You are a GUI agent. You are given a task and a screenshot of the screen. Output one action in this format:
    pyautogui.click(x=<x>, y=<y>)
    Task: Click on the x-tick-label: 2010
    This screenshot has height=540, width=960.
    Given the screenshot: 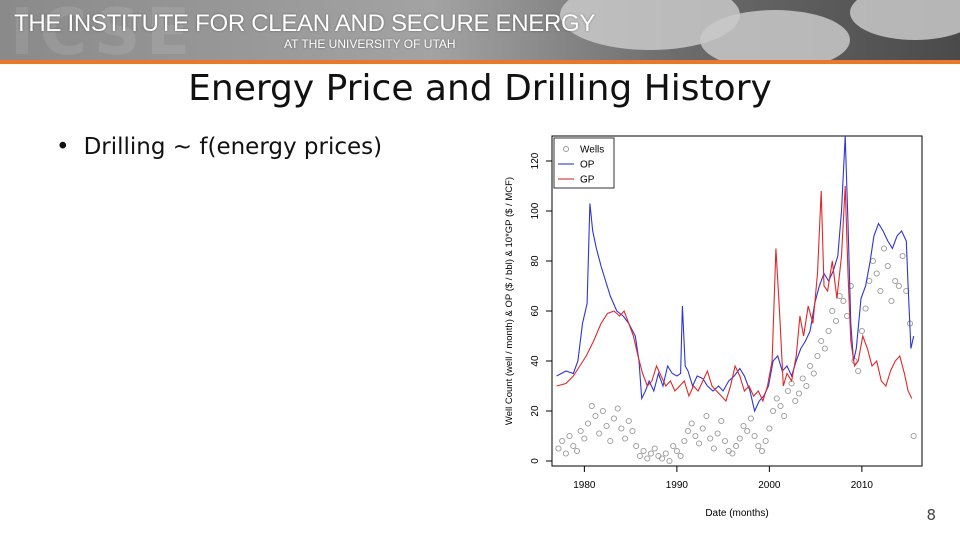 What is the action you would take?
    pyautogui.click(x=862, y=485)
    